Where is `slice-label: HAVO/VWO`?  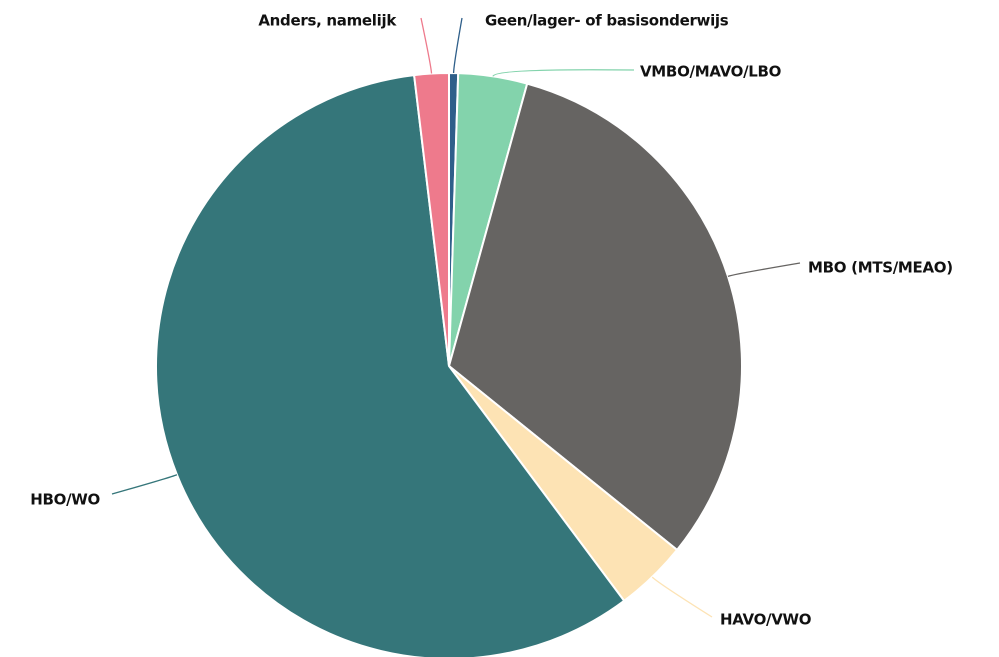 slice-label: HAVO/VWO is located at coordinates (765, 620).